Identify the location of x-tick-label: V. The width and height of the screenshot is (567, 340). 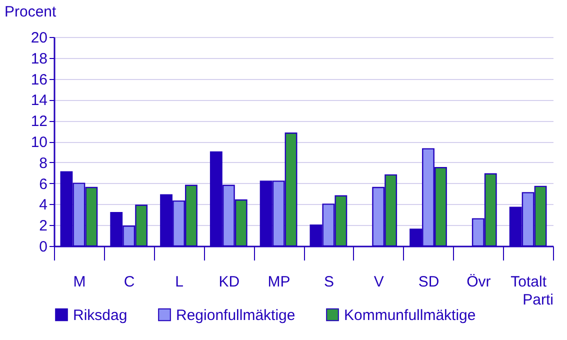
(379, 282).